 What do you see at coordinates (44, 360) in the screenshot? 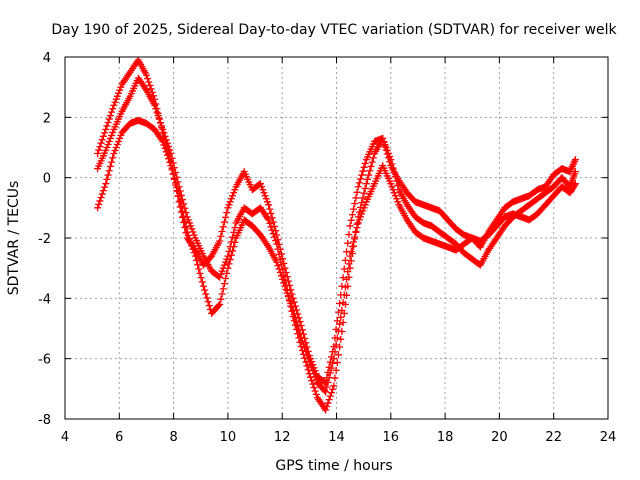
I see `y-tick-label: -6` at bounding box center [44, 360].